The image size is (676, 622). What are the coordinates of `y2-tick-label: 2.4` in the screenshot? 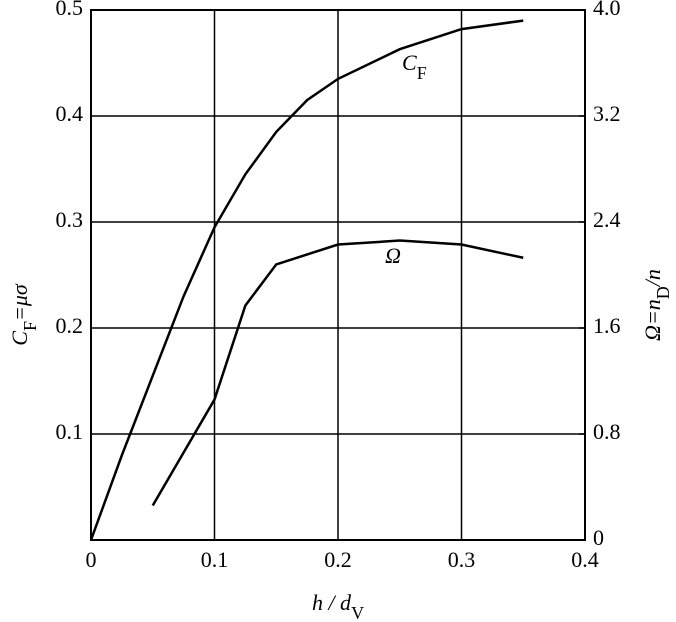 It's located at (607, 219).